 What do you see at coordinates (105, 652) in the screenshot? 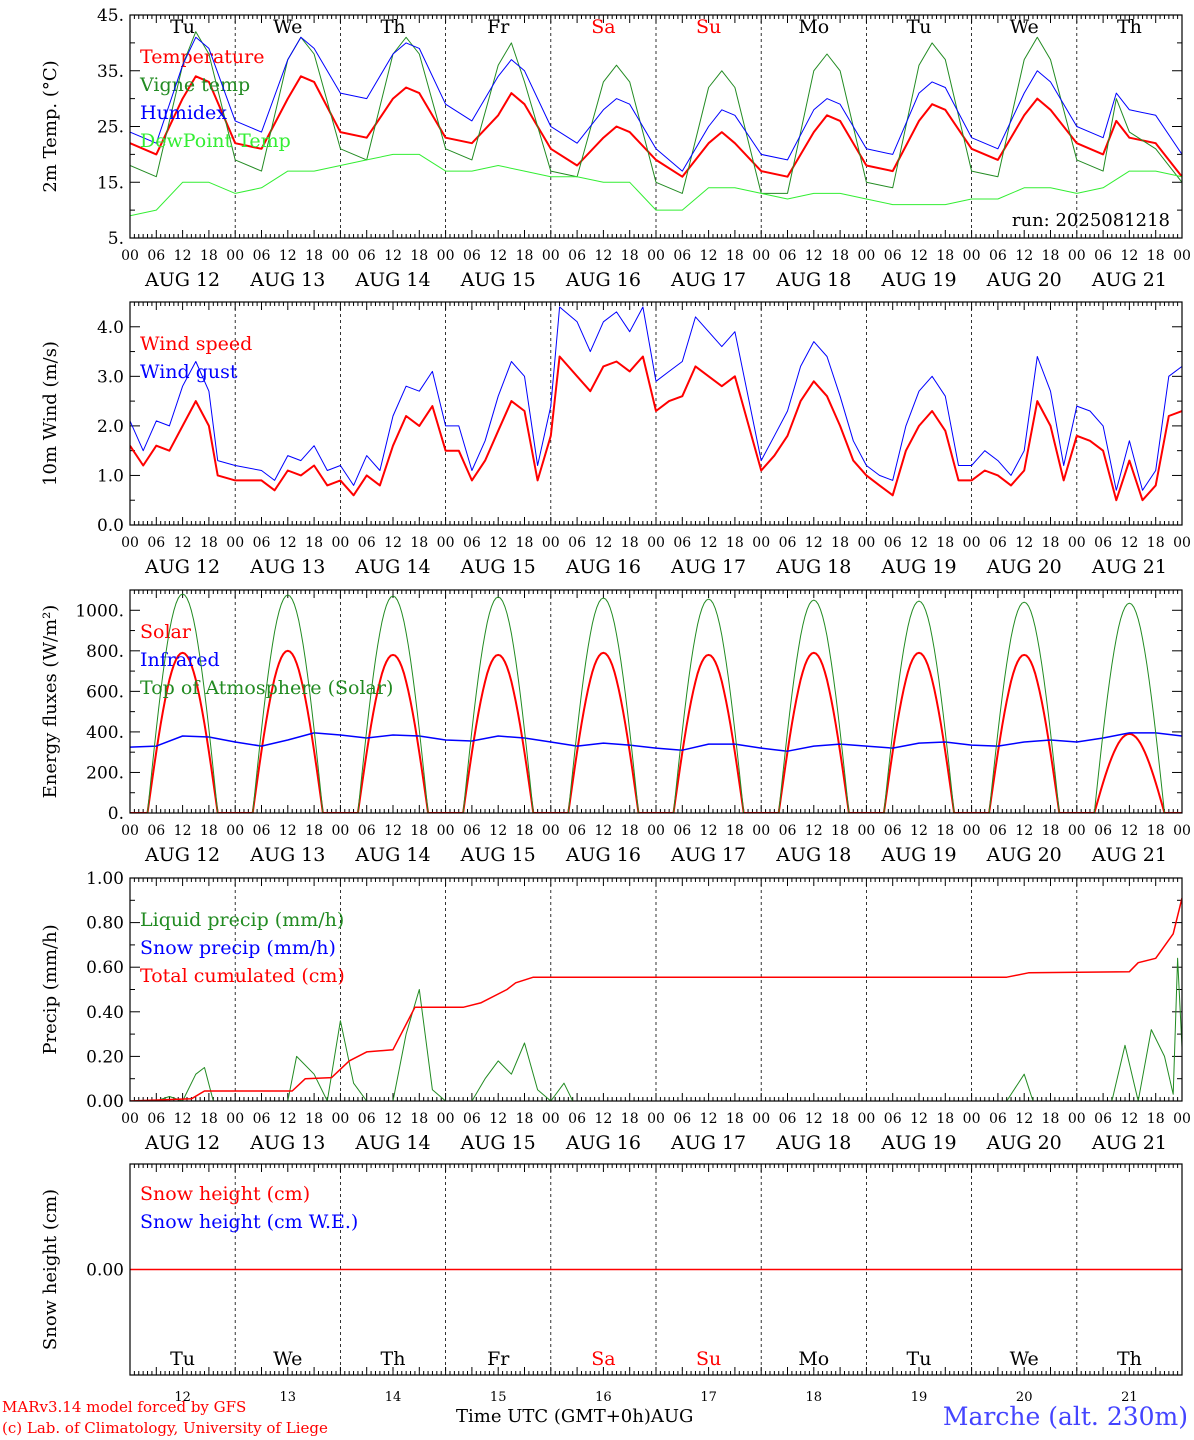
I see `y-tick-label: 800.` at bounding box center [105, 652].